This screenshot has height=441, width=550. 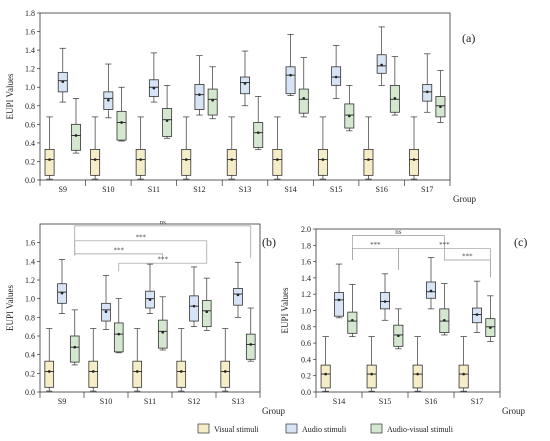 I want to click on x-category-label: S16, so click(x=431, y=401).